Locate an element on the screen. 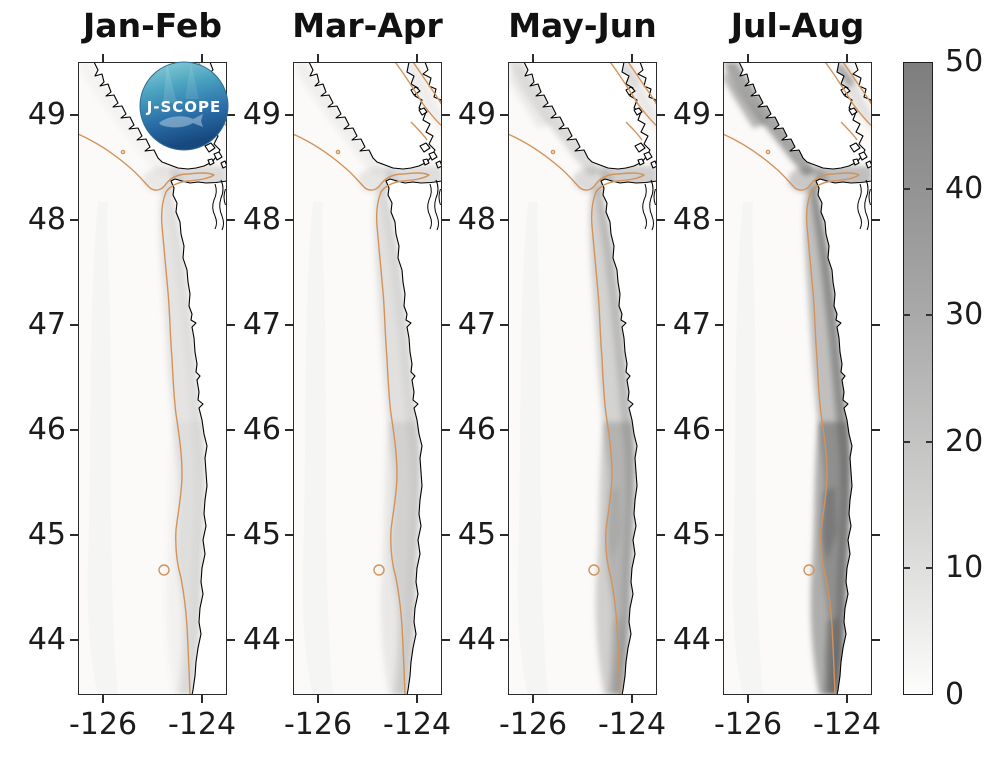 Image resolution: width=1000 pixels, height=767 pixels. gray-shading-field is located at coordinates (368, 378).